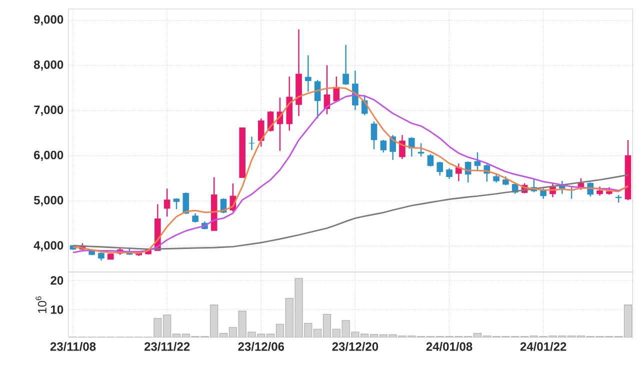 This screenshot has width=642, height=366. What do you see at coordinates (355, 346) in the screenshot?
I see `x-tick-label: 23/12/20` at bounding box center [355, 346].